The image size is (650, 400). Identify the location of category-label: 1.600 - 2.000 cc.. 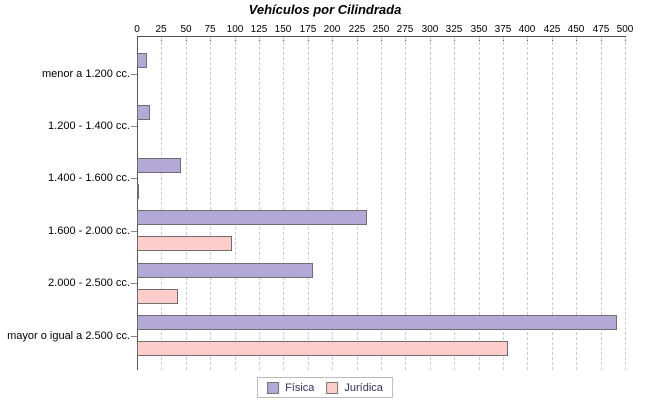
(89, 231).